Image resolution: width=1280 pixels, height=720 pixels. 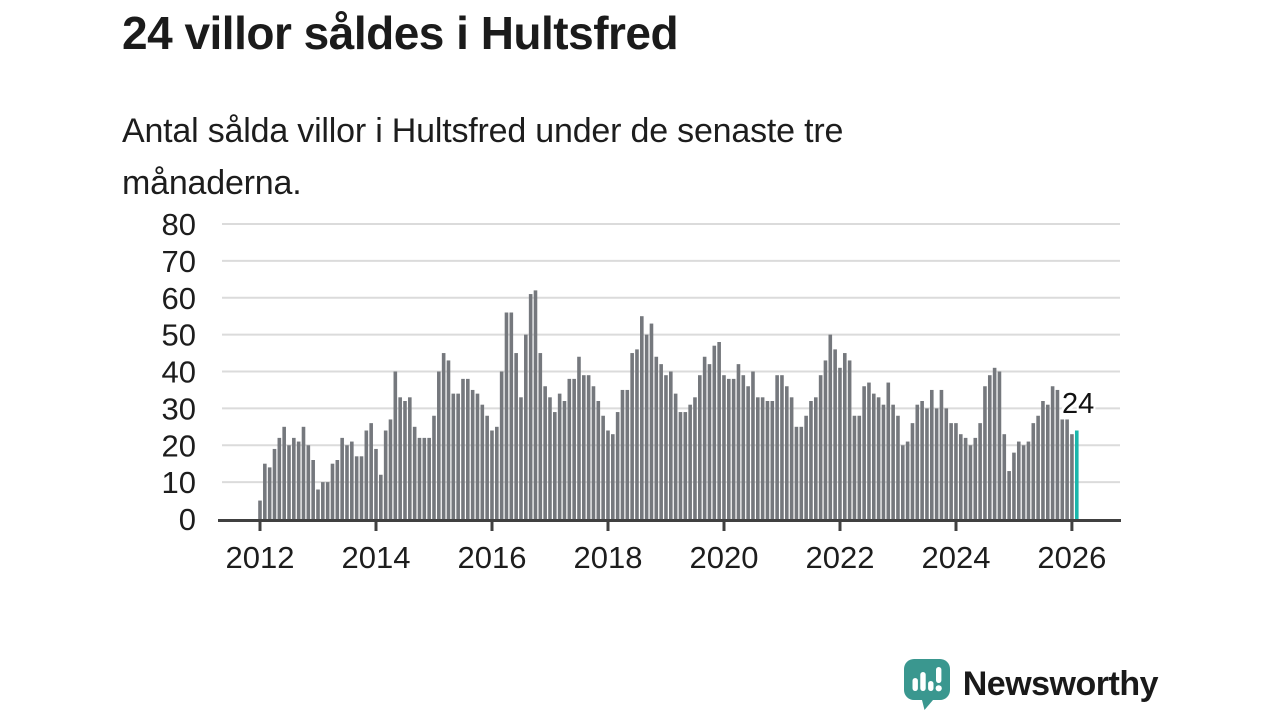 I want to click on y-tick-label: 0, so click(x=187, y=519).